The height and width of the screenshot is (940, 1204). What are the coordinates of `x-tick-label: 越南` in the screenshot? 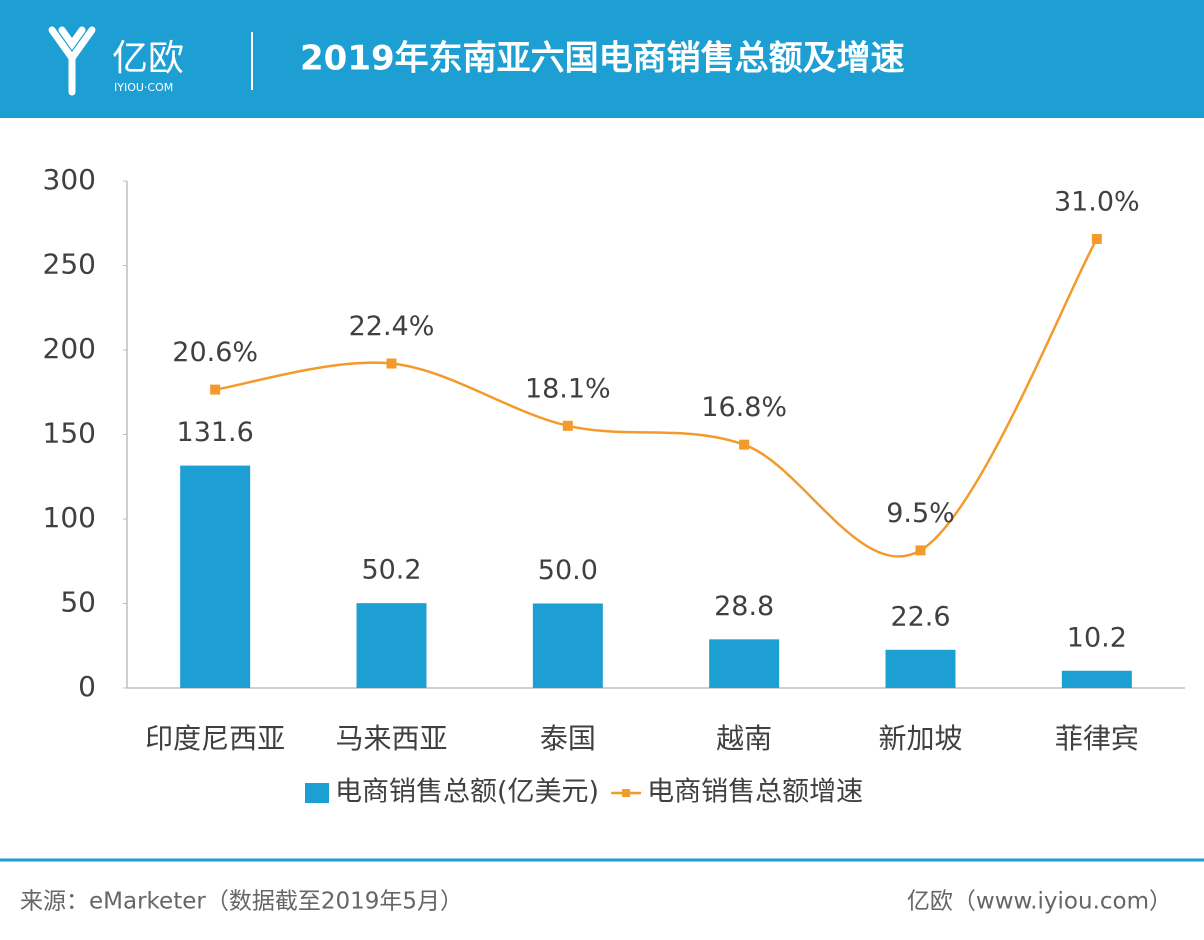 It's located at (744, 738).